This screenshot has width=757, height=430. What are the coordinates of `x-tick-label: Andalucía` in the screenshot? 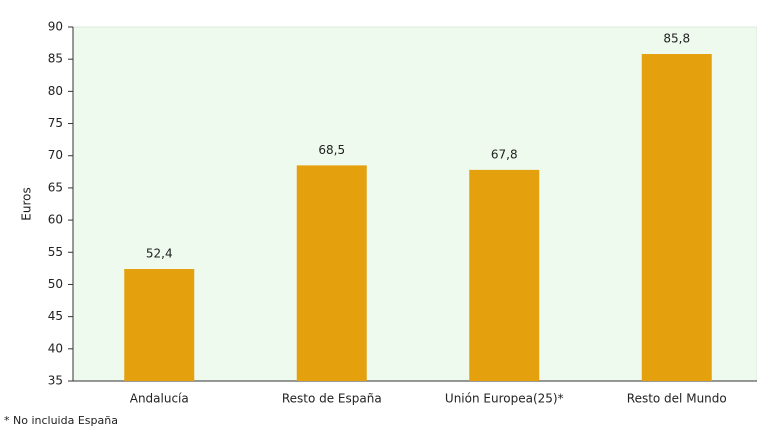 It's located at (159, 399).